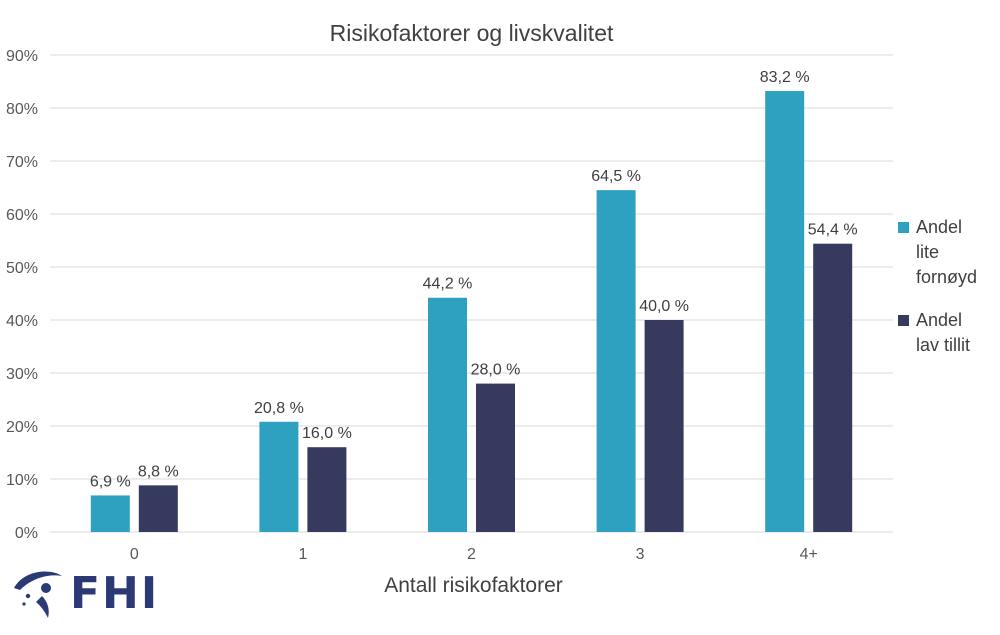 The height and width of the screenshot is (635, 1000). I want to click on data-label: 16,0 %, so click(327, 433).